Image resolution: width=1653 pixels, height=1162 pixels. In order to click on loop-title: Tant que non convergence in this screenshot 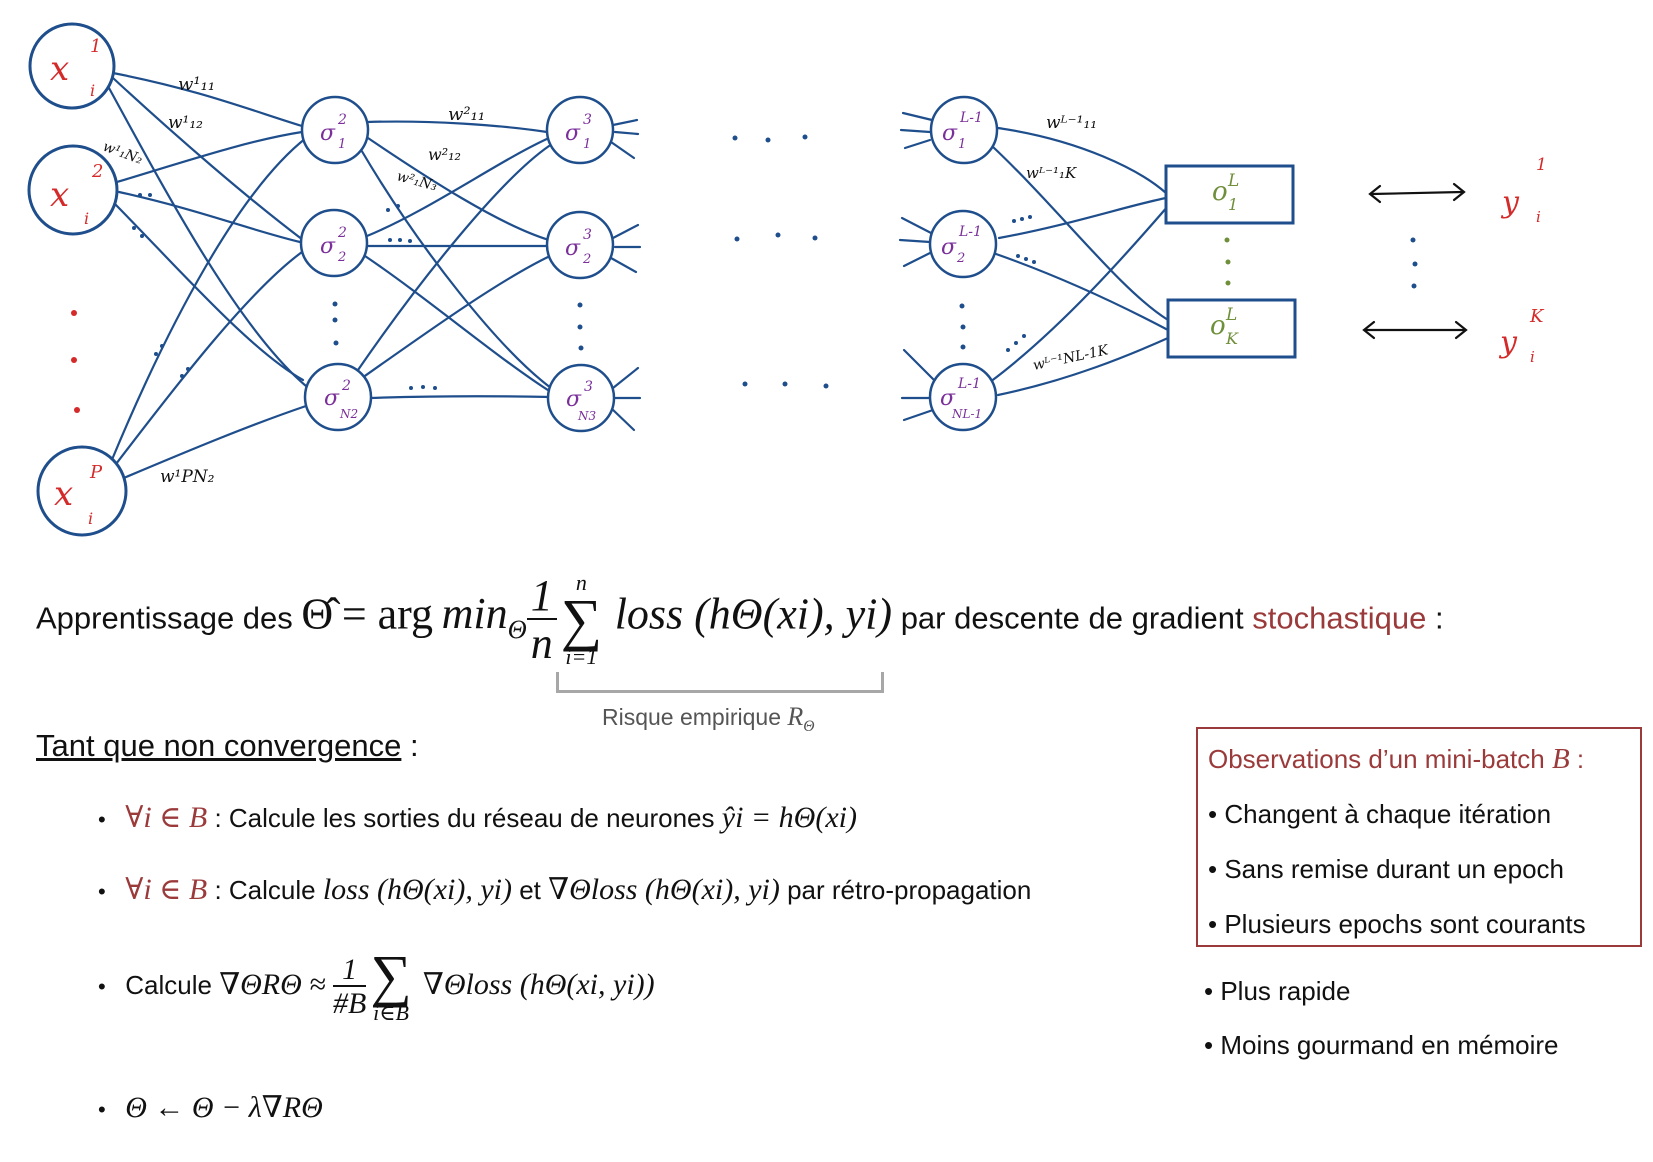, I will do `click(219, 745)`.